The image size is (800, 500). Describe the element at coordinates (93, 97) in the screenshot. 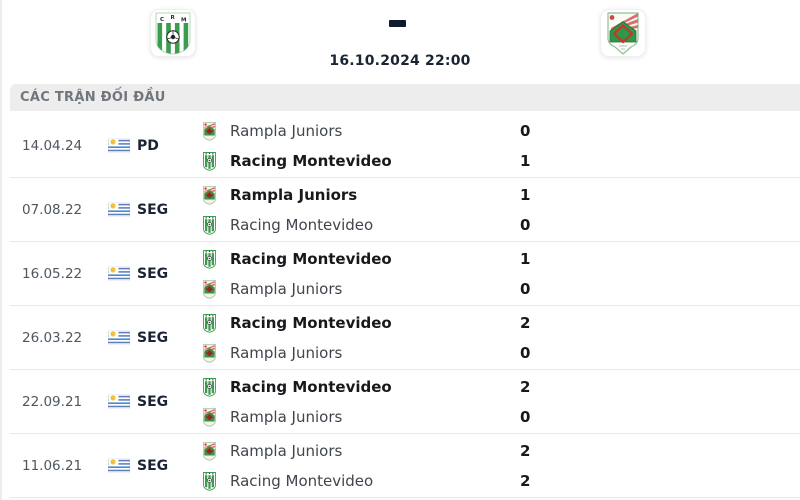

I see `section-title: CÁC TRẬN ĐỐI ĐẦU` at that location.